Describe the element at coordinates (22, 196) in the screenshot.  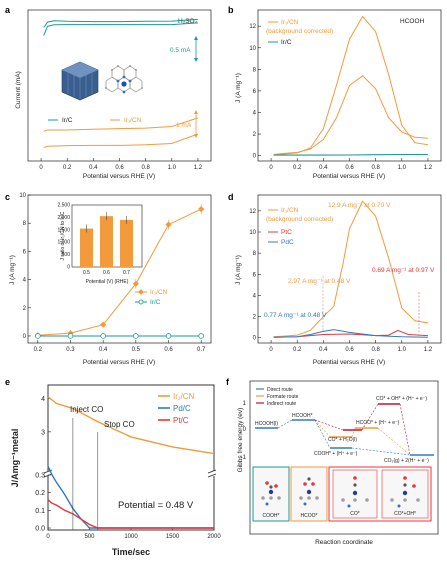
I see `panel-c-y-tick-label: 10` at that location.